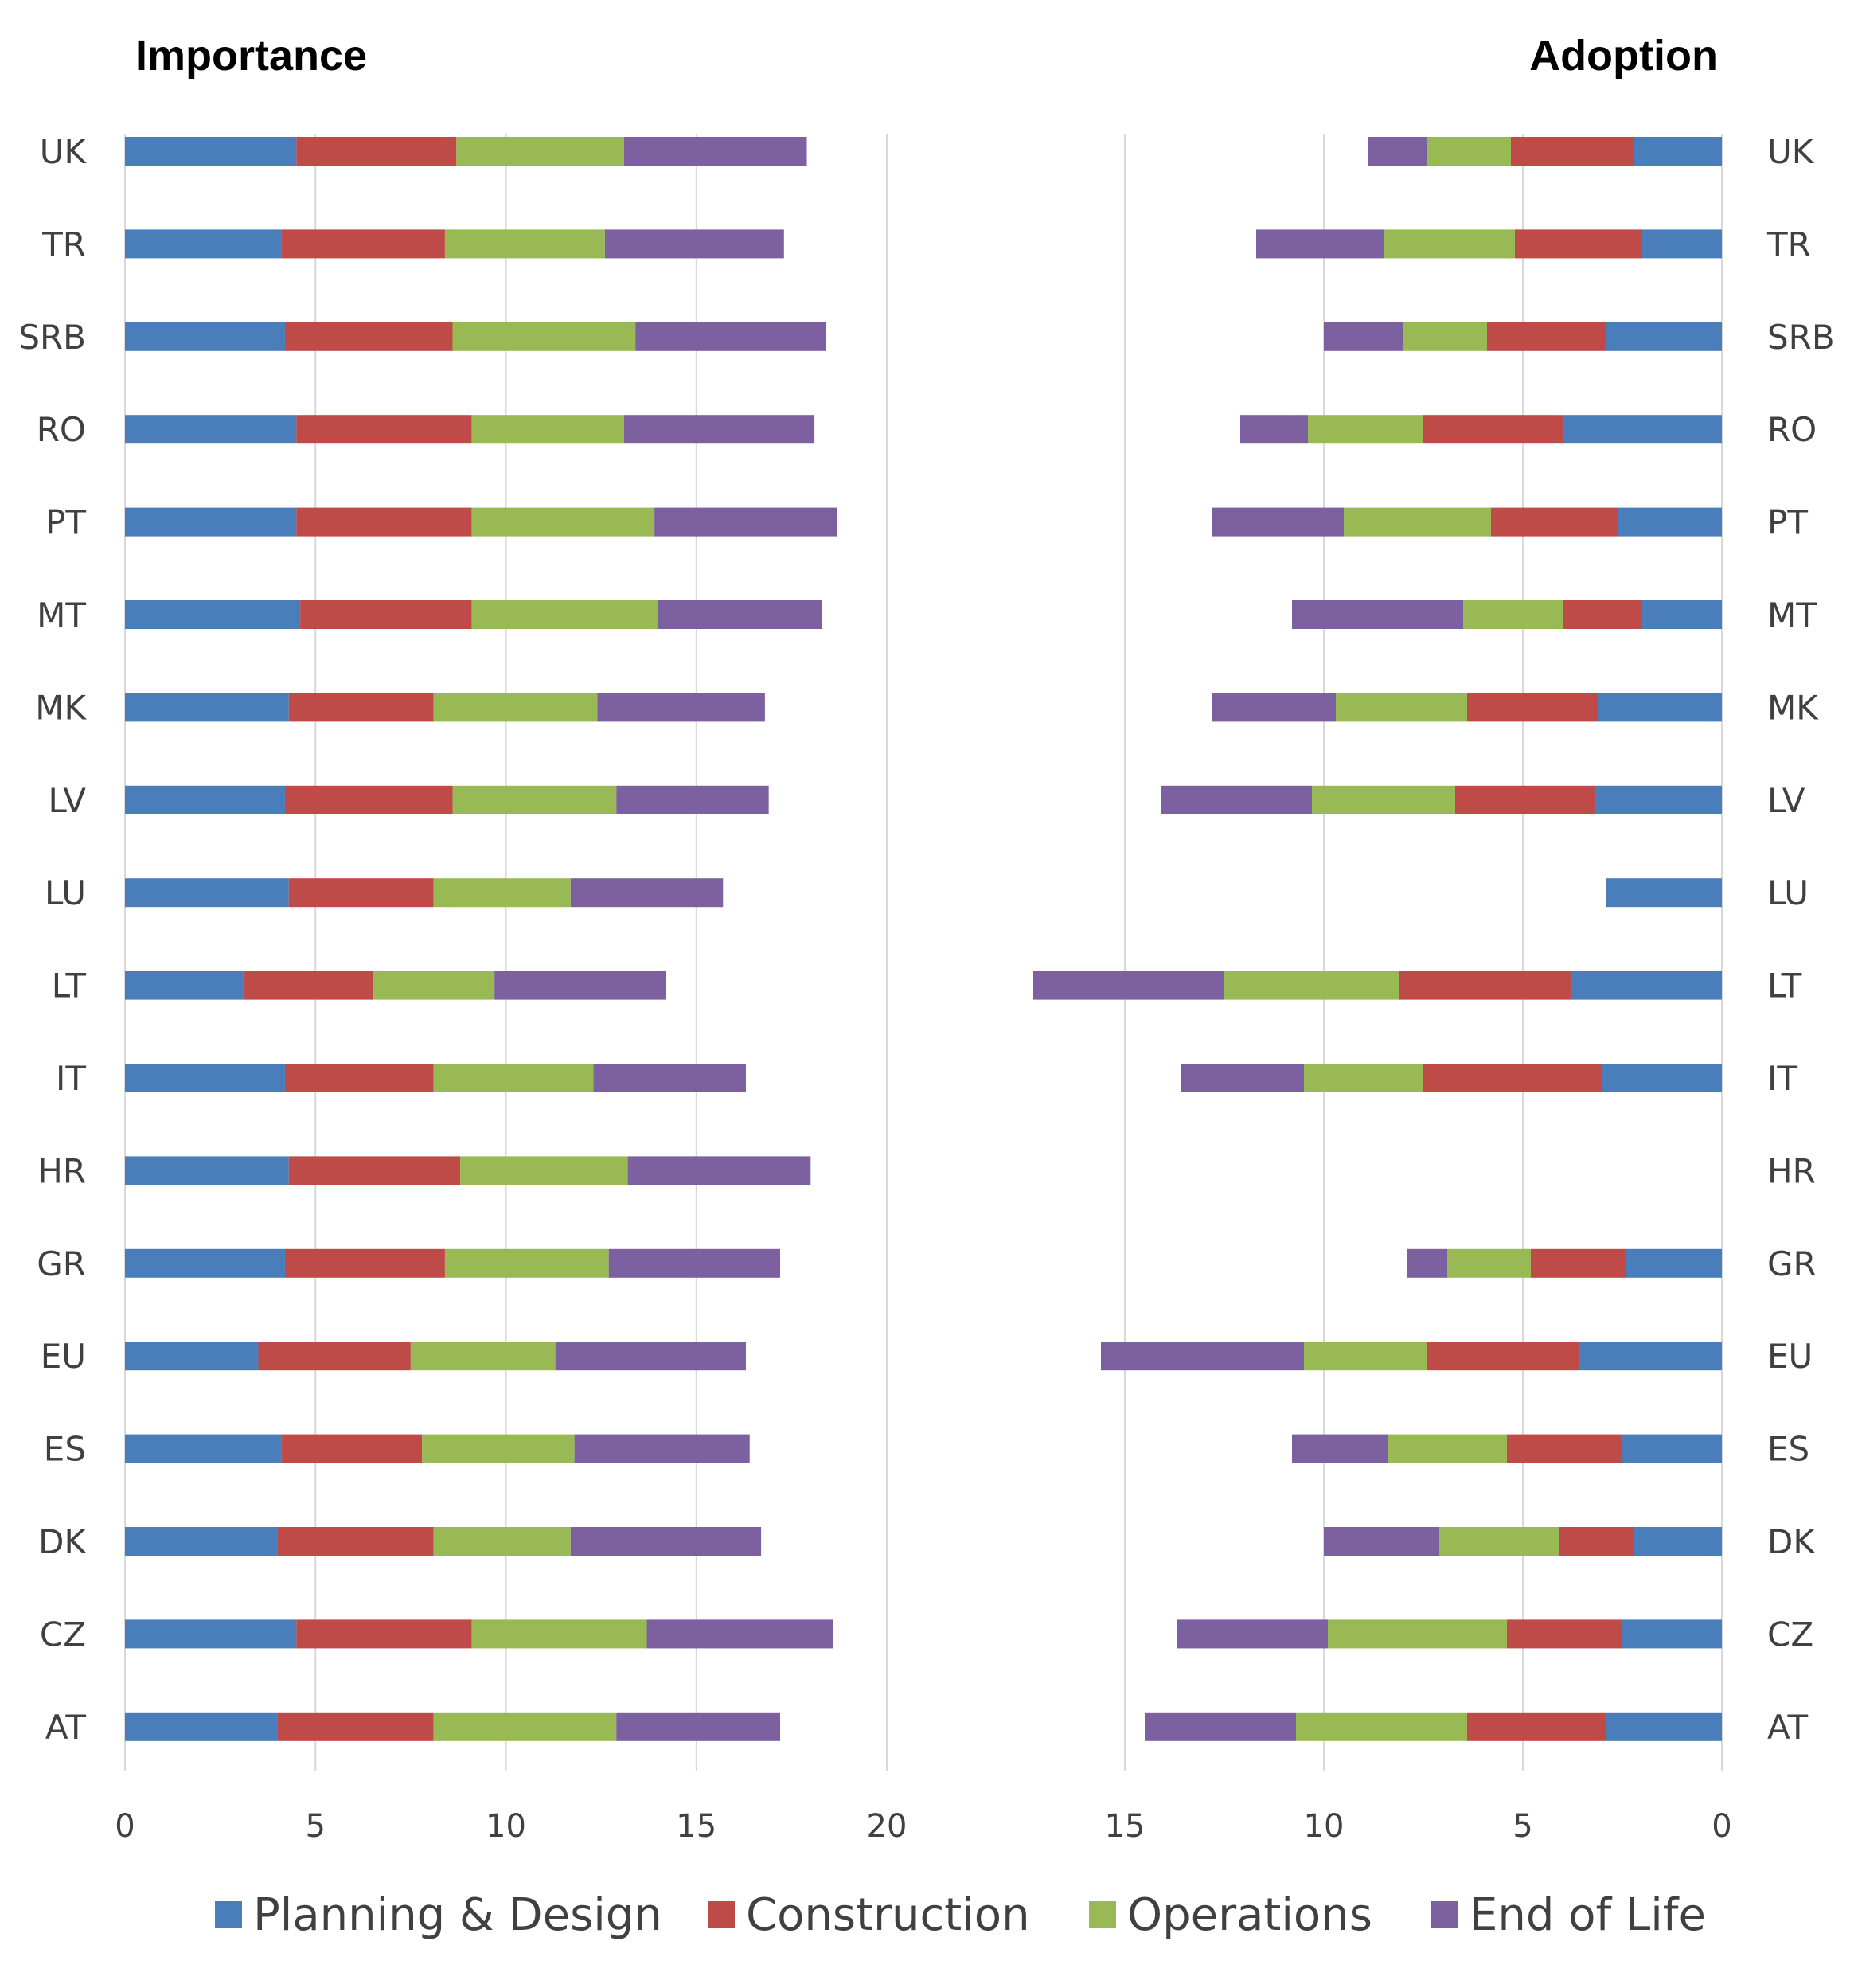 This screenshot has height=1988, width=1858. Describe the element at coordinates (559, 1634) in the screenshot. I see `left-bar-cz-operations` at that location.